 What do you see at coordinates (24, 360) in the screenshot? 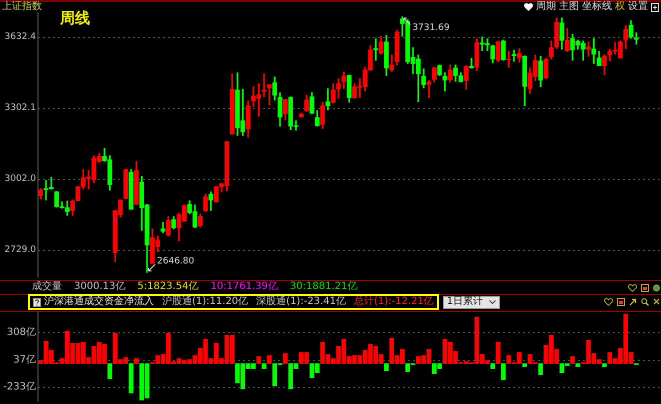
I see `y-tick-label: 37亿` at bounding box center [24, 360].